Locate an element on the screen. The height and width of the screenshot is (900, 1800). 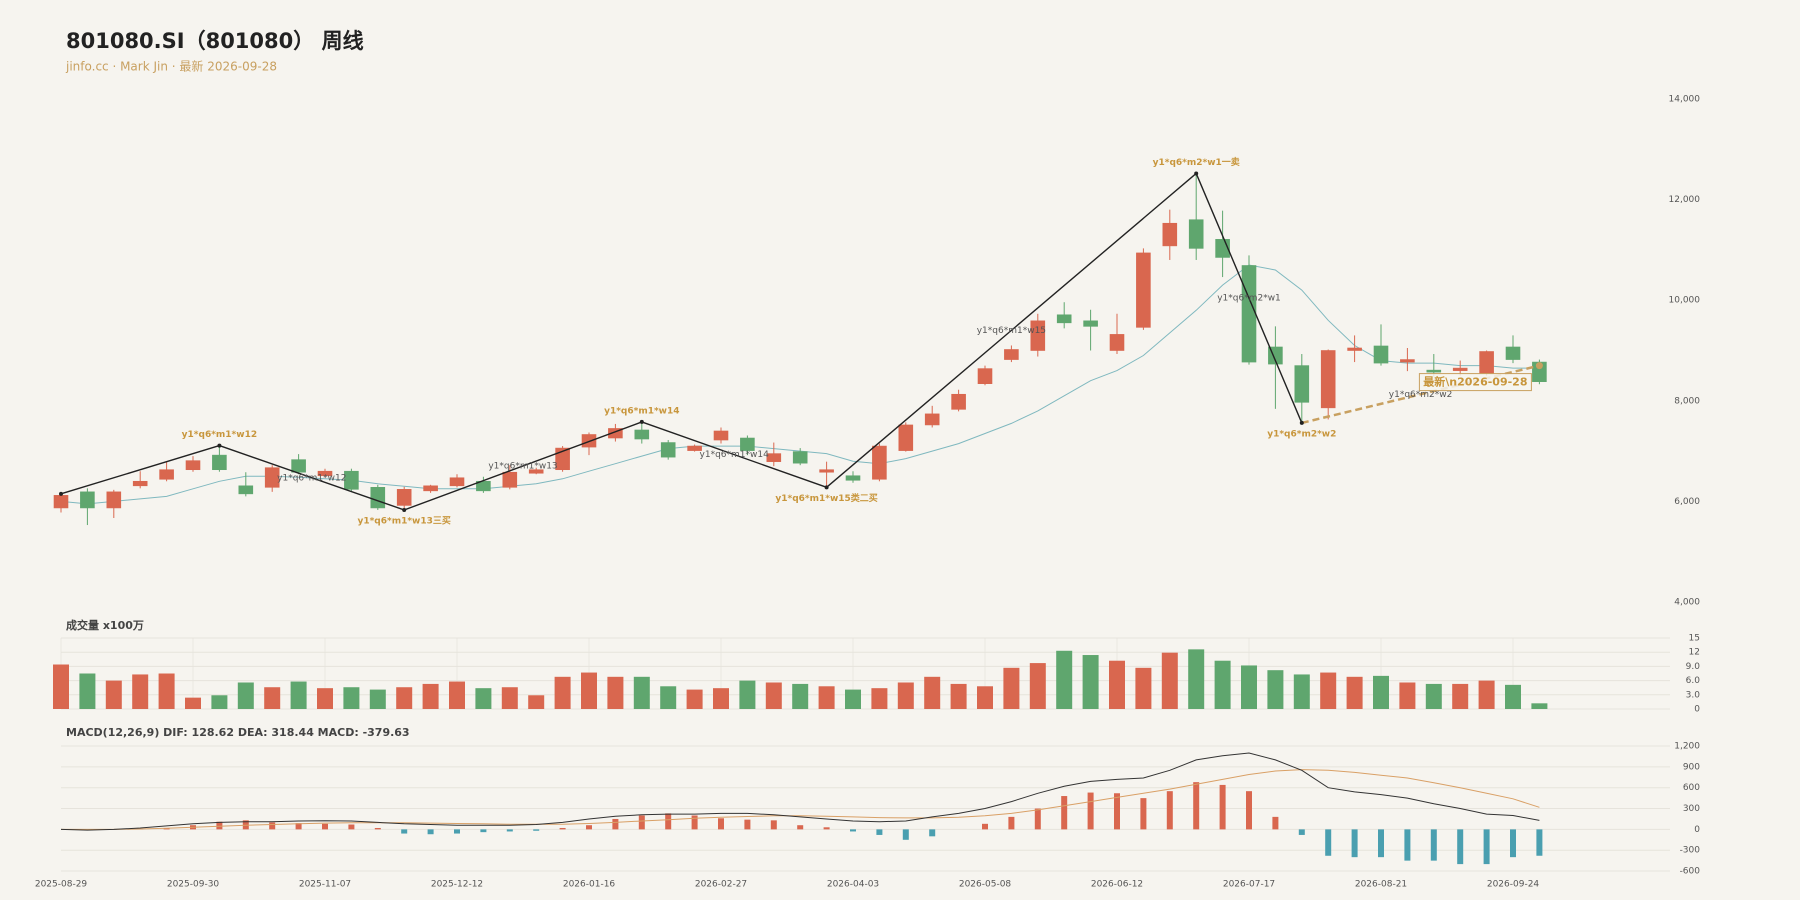
segment-label: y1*q6*m2*w1 is located at coordinates (1249, 299).